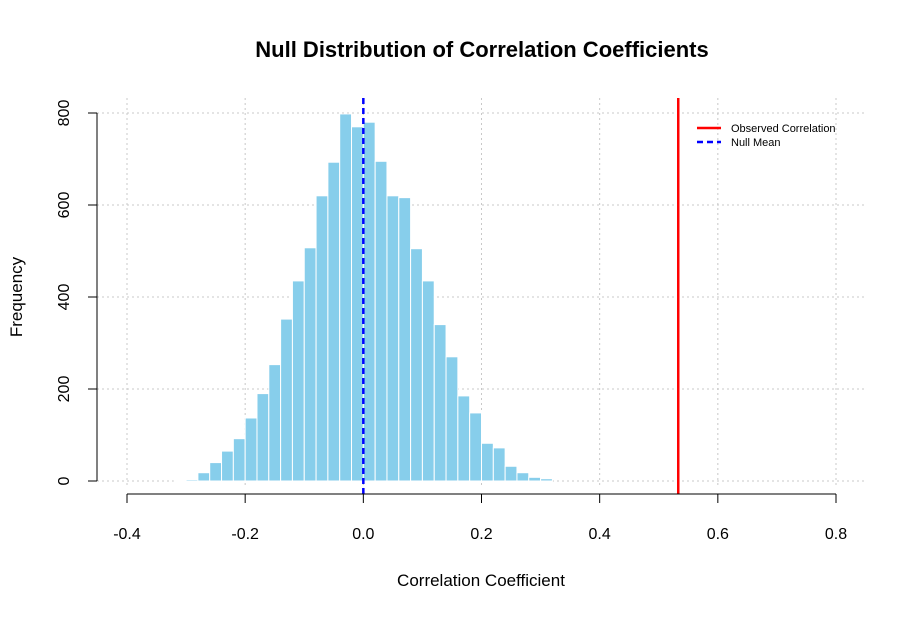  What do you see at coordinates (127, 534) in the screenshot?
I see `x-tick-label: -0.4` at bounding box center [127, 534].